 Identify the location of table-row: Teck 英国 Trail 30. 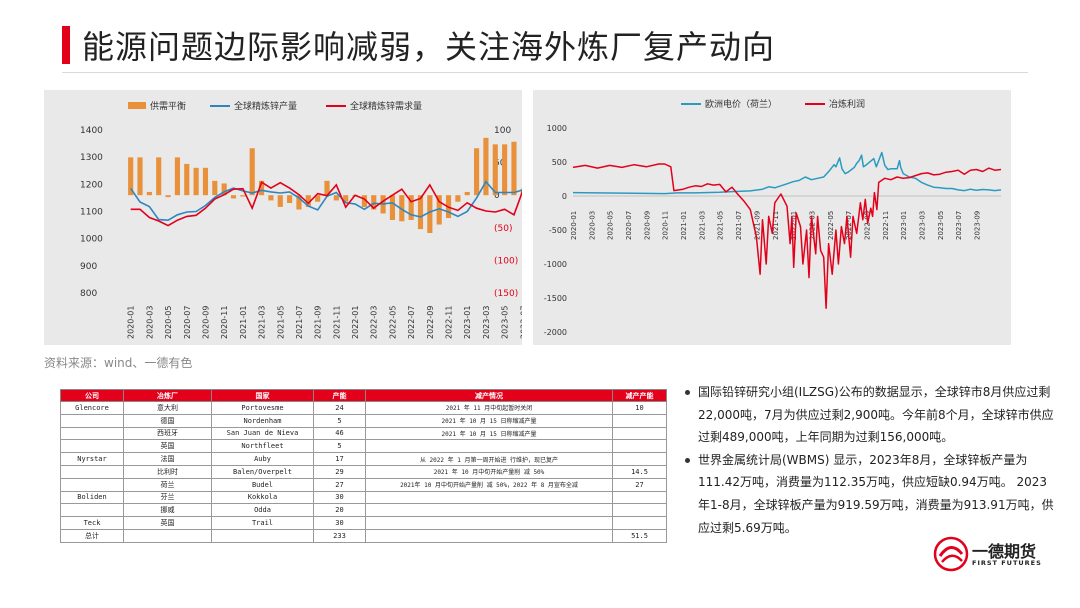
(363, 523).